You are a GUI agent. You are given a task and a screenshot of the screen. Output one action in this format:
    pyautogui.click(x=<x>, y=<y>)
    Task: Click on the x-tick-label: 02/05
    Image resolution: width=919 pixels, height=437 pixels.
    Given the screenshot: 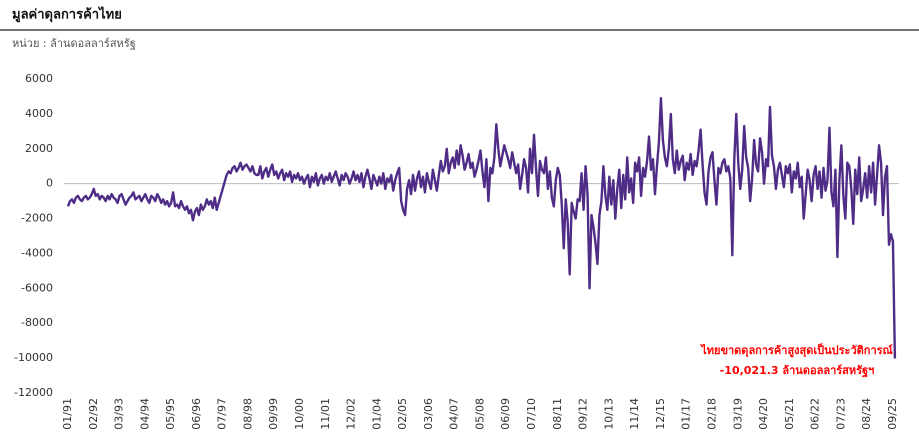 What is the action you would take?
    pyautogui.click(x=402, y=414)
    